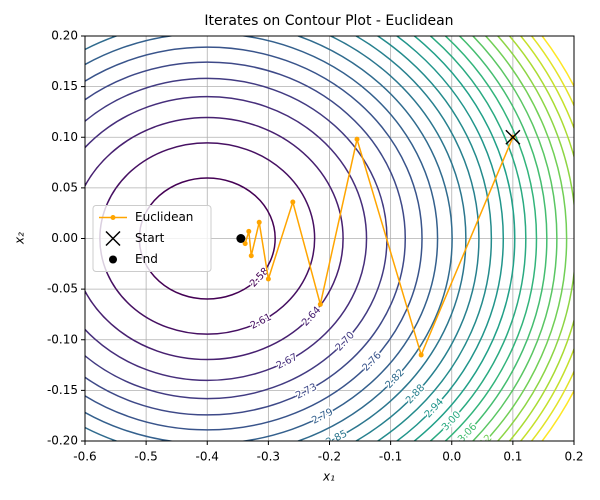 This screenshot has width=600, height=500. I want to click on x-tick-label: -0.6, so click(84, 457).